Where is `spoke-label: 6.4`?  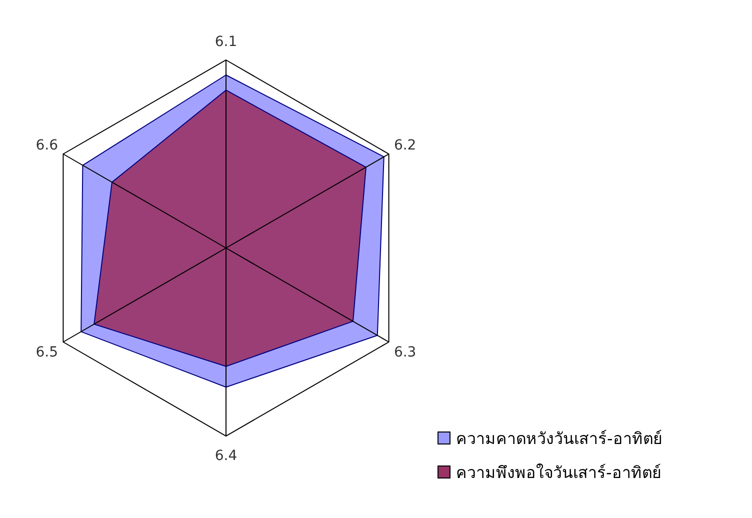 spoke-label: 6.4 is located at coordinates (226, 456).